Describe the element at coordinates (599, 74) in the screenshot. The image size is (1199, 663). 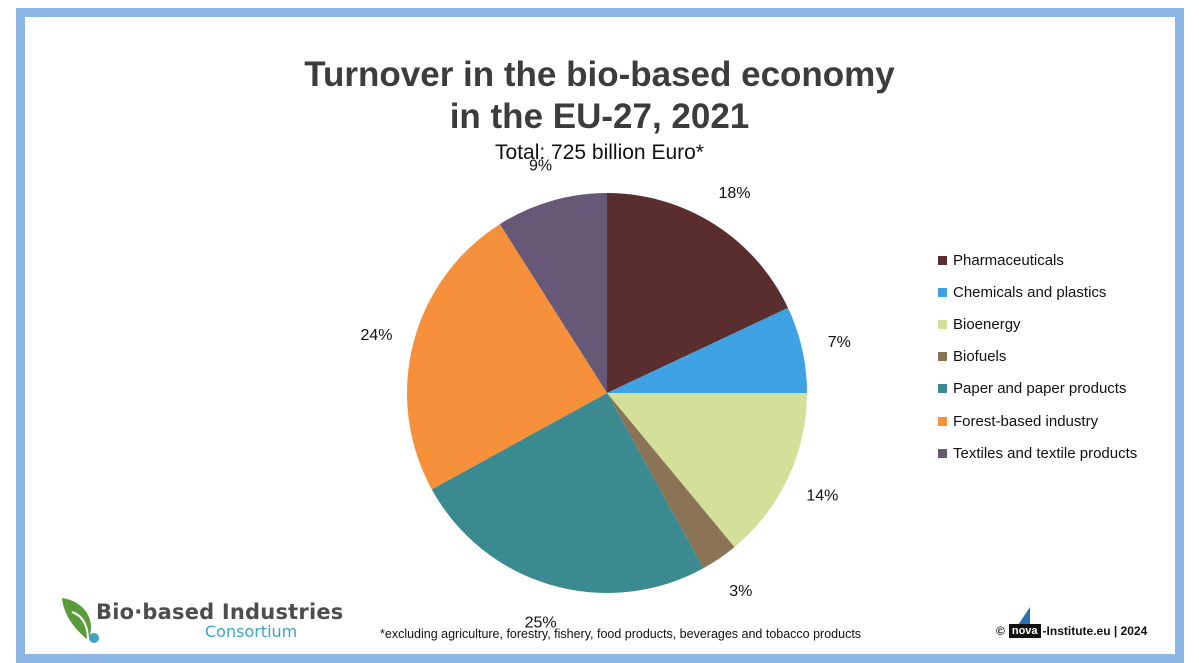
I see `chart-title-line-1: Turnover in the bio-based economy` at that location.